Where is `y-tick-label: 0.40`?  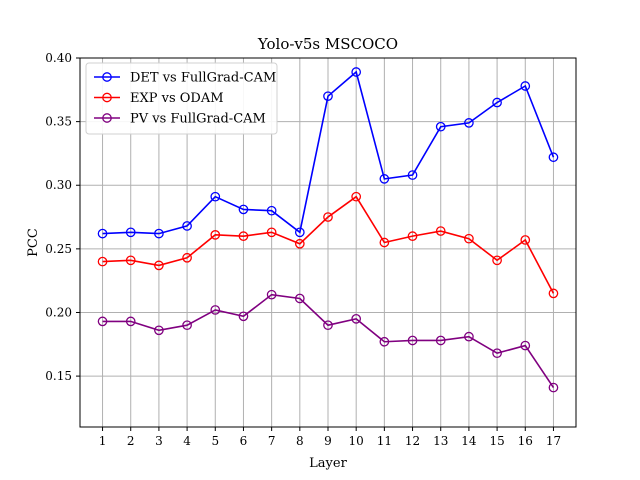
y-tick-label: 0.40 is located at coordinates (58, 58).